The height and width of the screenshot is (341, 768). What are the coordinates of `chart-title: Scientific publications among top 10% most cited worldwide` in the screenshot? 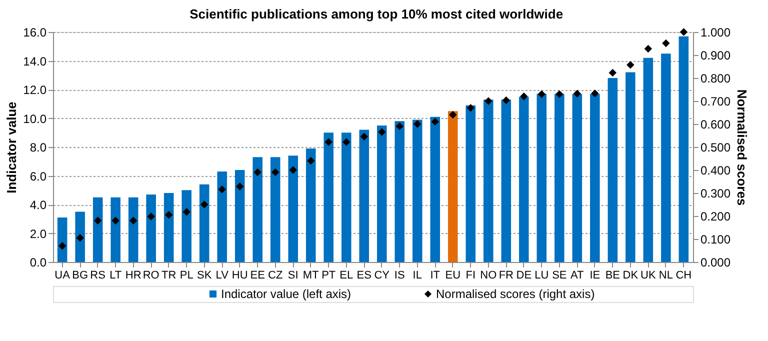 It's located at (377, 14).